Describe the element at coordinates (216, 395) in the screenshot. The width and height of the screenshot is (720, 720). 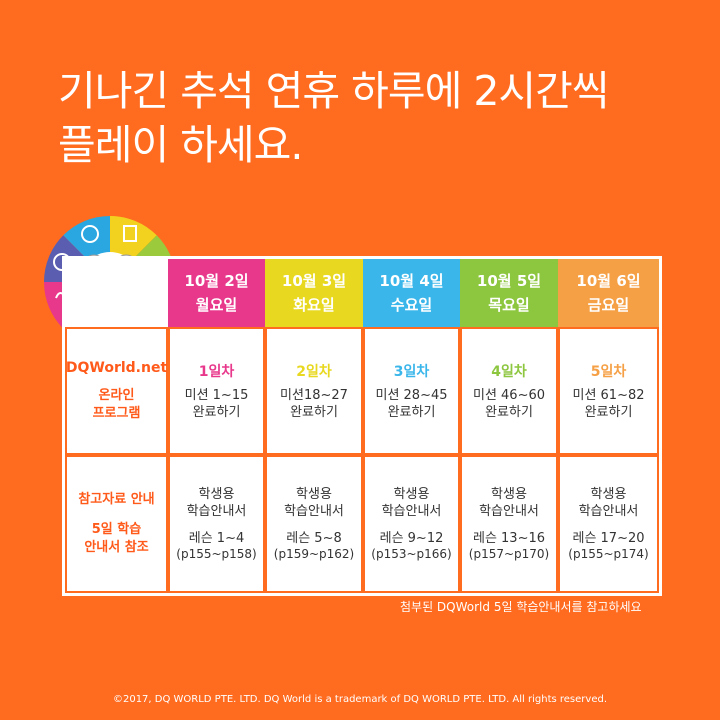
I see `mission-range: 미션 1~15` at that location.